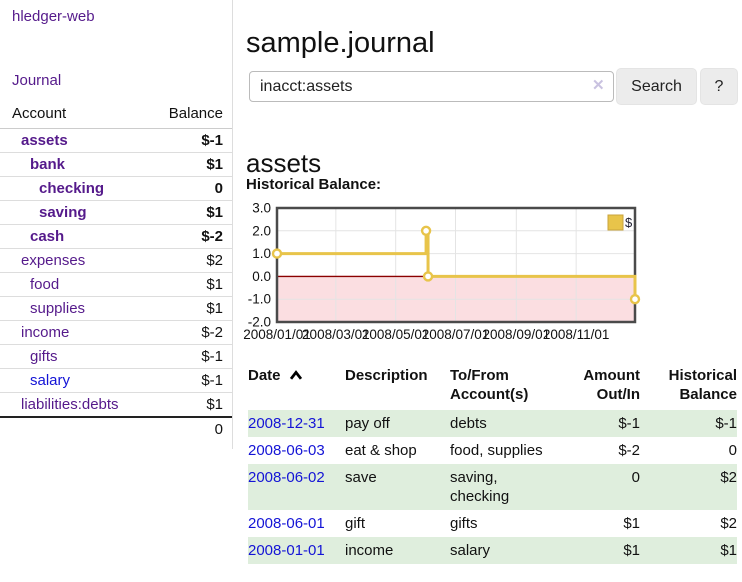 The width and height of the screenshot is (742, 582). Describe the element at coordinates (232, 224) in the screenshot. I see `sidebar-divider` at that location.